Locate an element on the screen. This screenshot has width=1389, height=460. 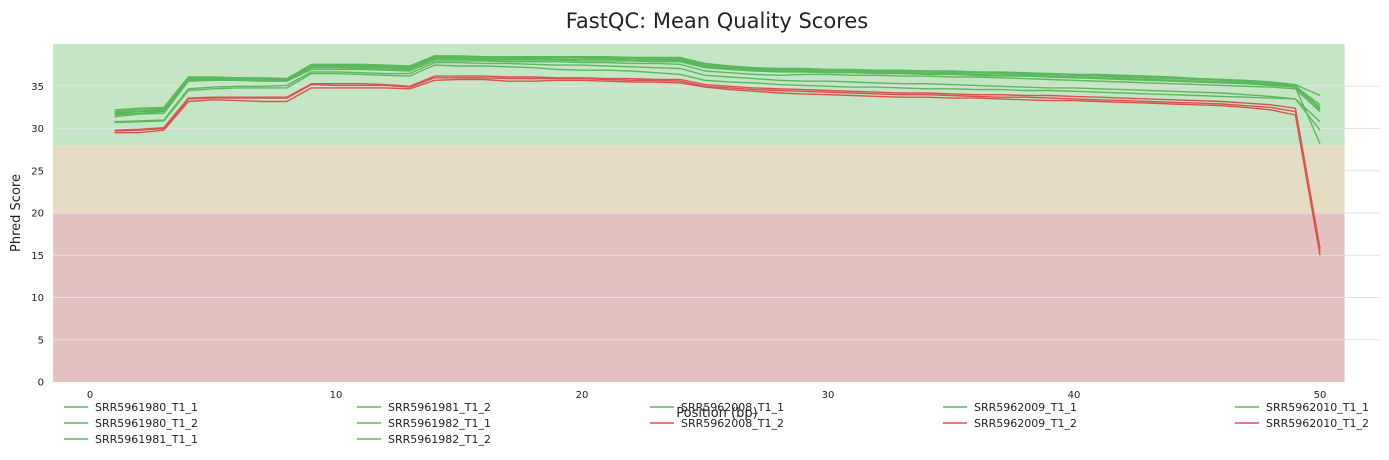
legend-item: SRR5961981_T1_1 is located at coordinates (131, 439).